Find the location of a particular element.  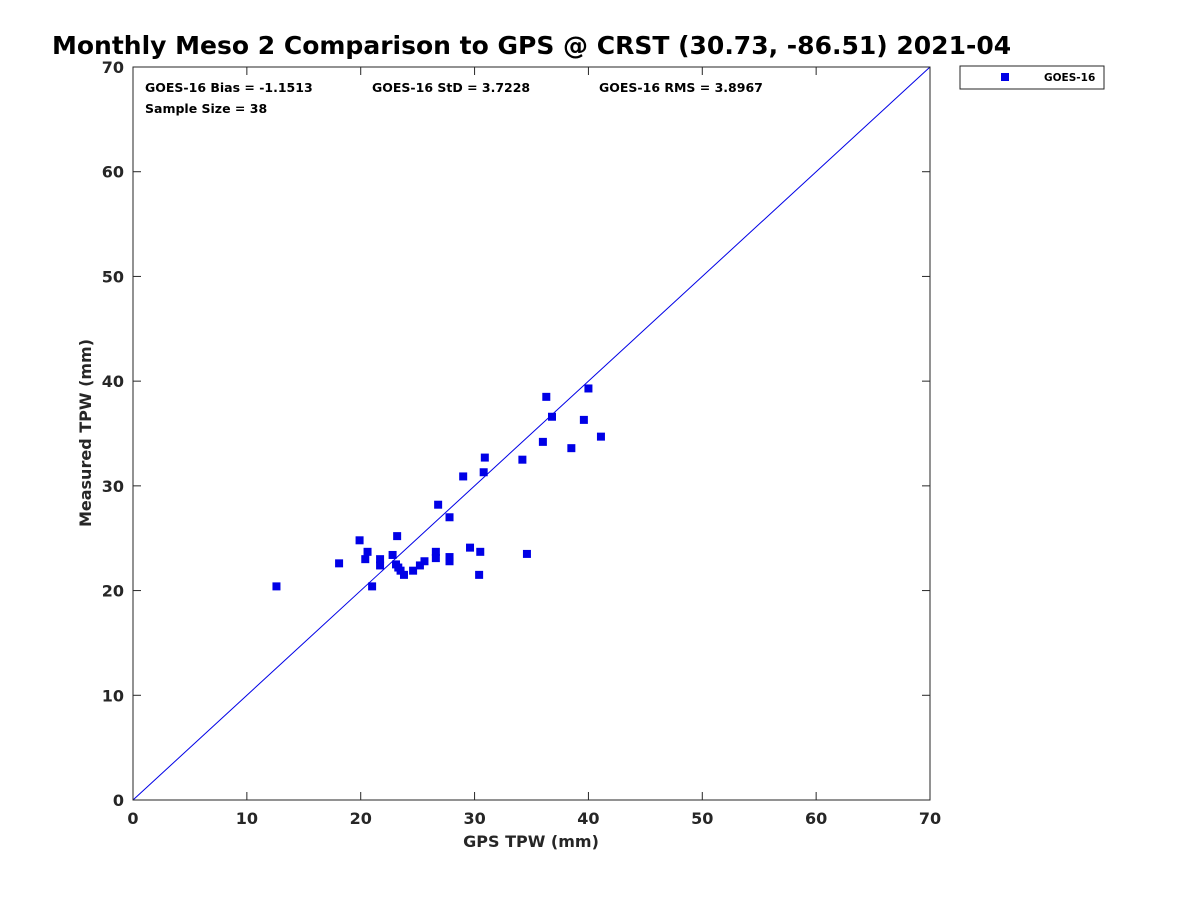

rms-stat: GOES-16 RMS = 3.8967 is located at coordinates (681, 87).